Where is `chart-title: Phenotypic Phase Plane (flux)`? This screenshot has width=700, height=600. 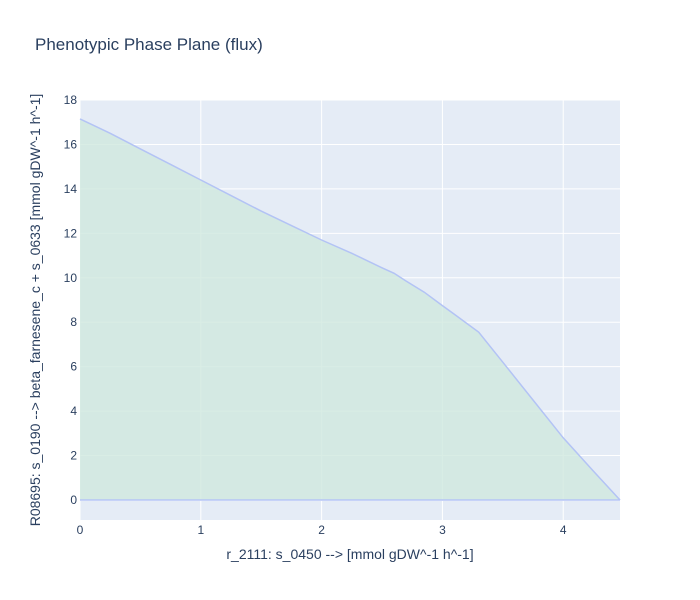 chart-title: Phenotypic Phase Plane (flux) is located at coordinates (149, 44).